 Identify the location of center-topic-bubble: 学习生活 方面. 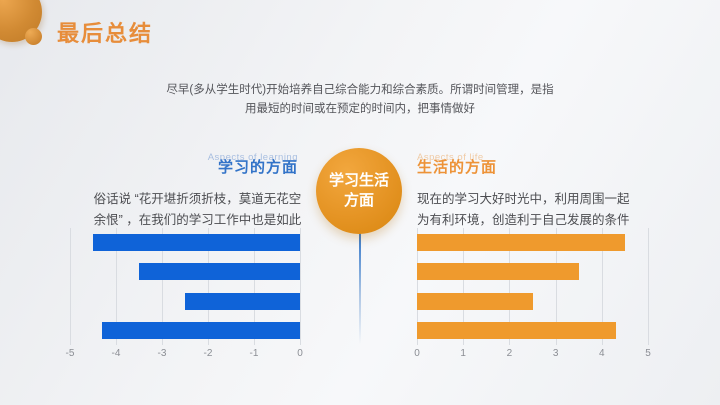
(359, 191).